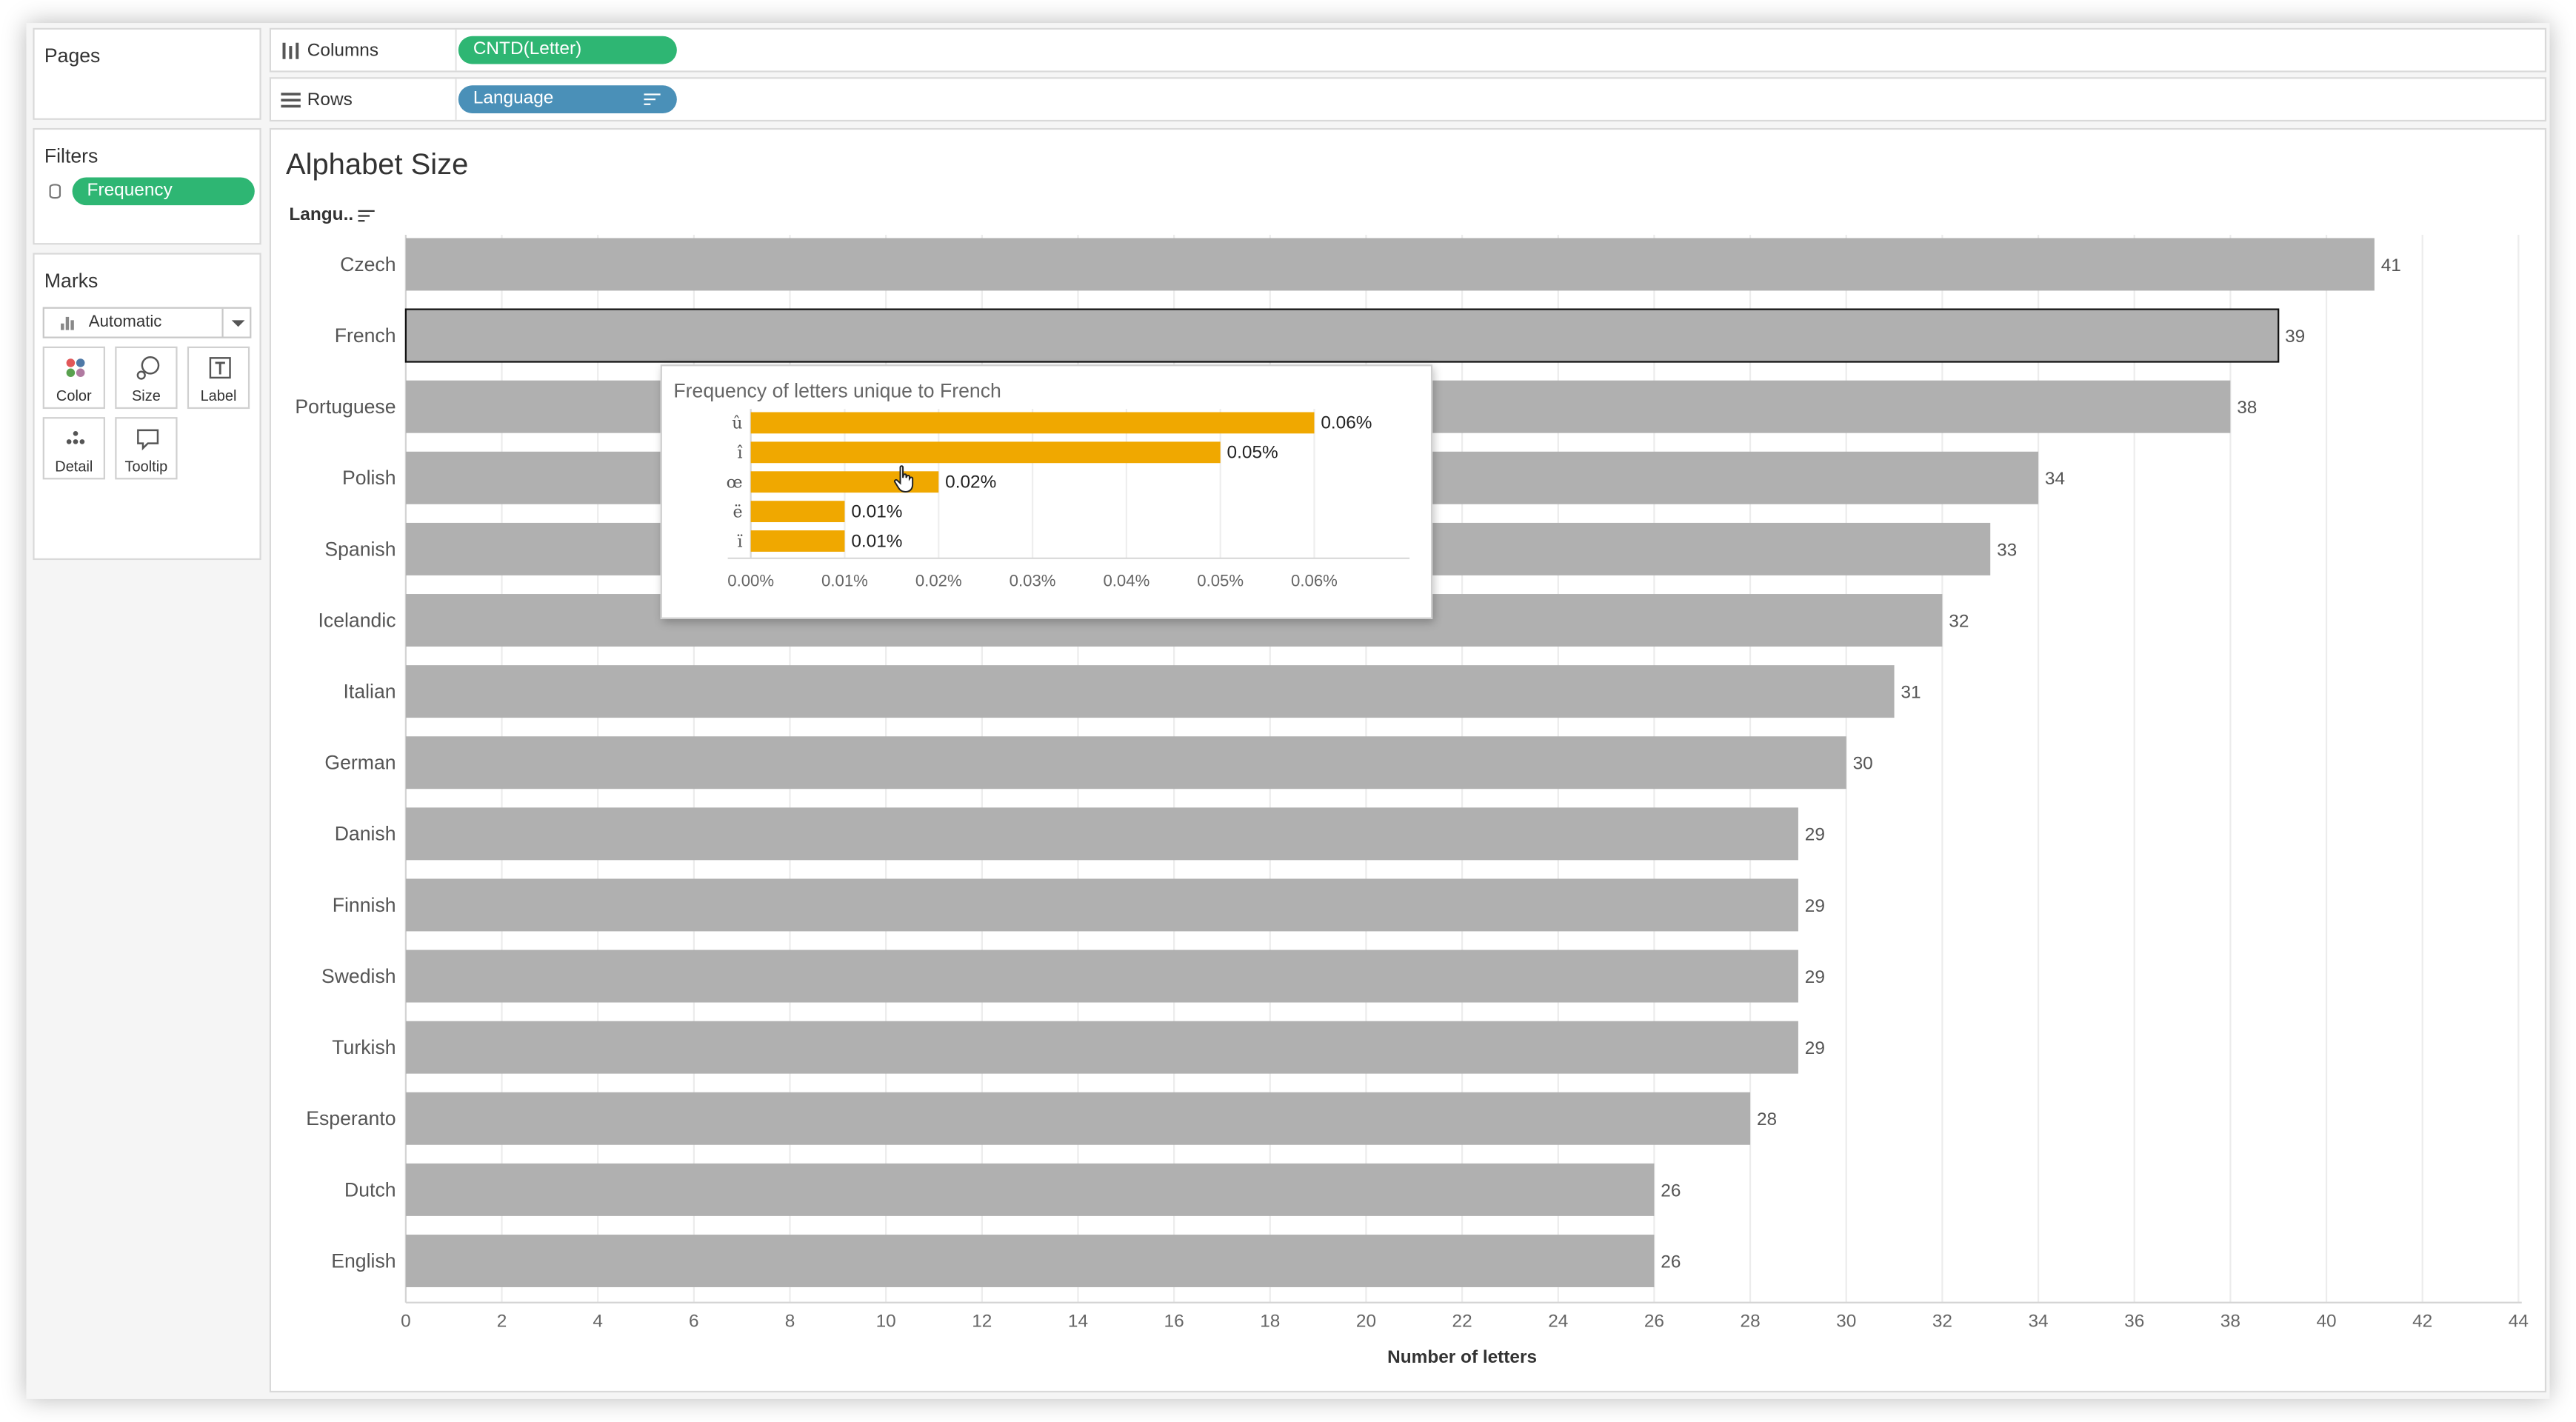 The width and height of the screenshot is (2576, 1422). Describe the element at coordinates (1270, 1321) in the screenshot. I see `x-tick-label: 18` at that location.